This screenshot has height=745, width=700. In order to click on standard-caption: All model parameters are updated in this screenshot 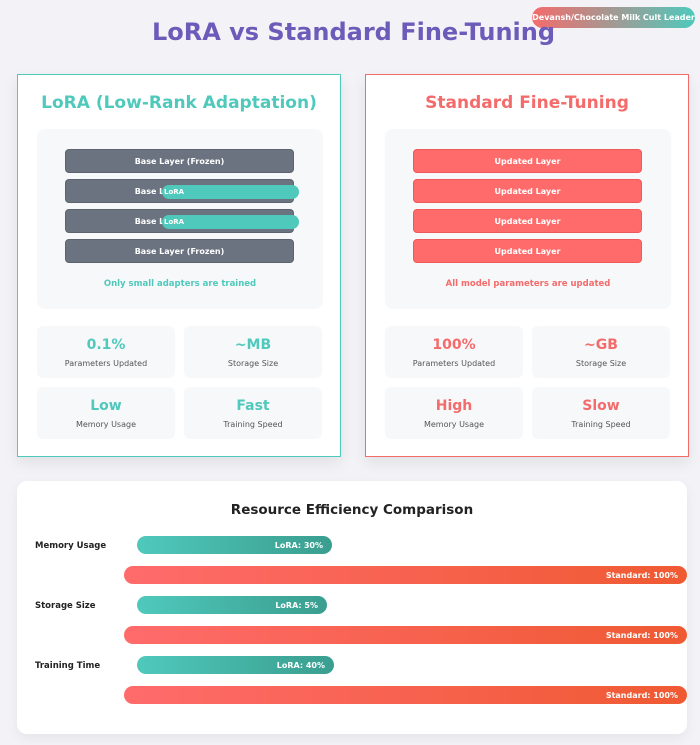, I will do `click(528, 284)`.